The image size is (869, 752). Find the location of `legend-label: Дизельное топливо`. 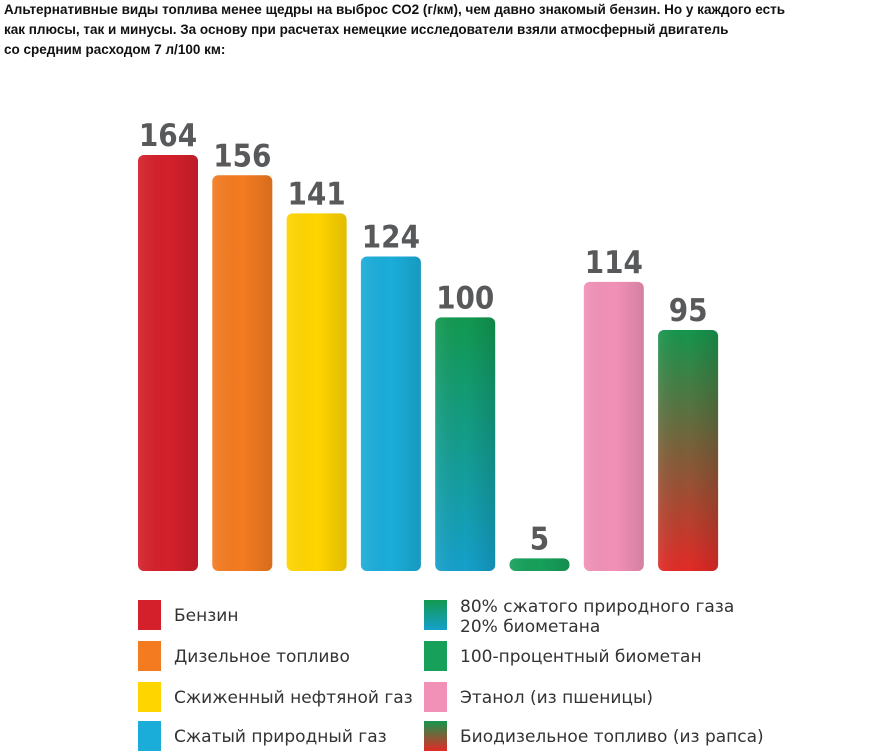

legend-label: Дизельное топливо is located at coordinates (262, 657).